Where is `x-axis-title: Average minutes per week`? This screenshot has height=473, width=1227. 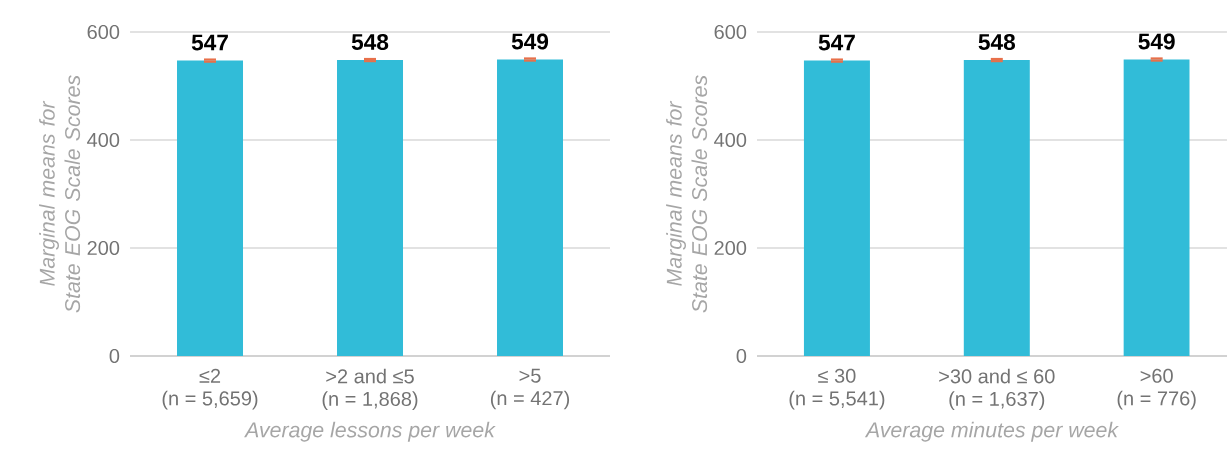 x-axis-title: Average minutes per week is located at coordinates (991, 431).